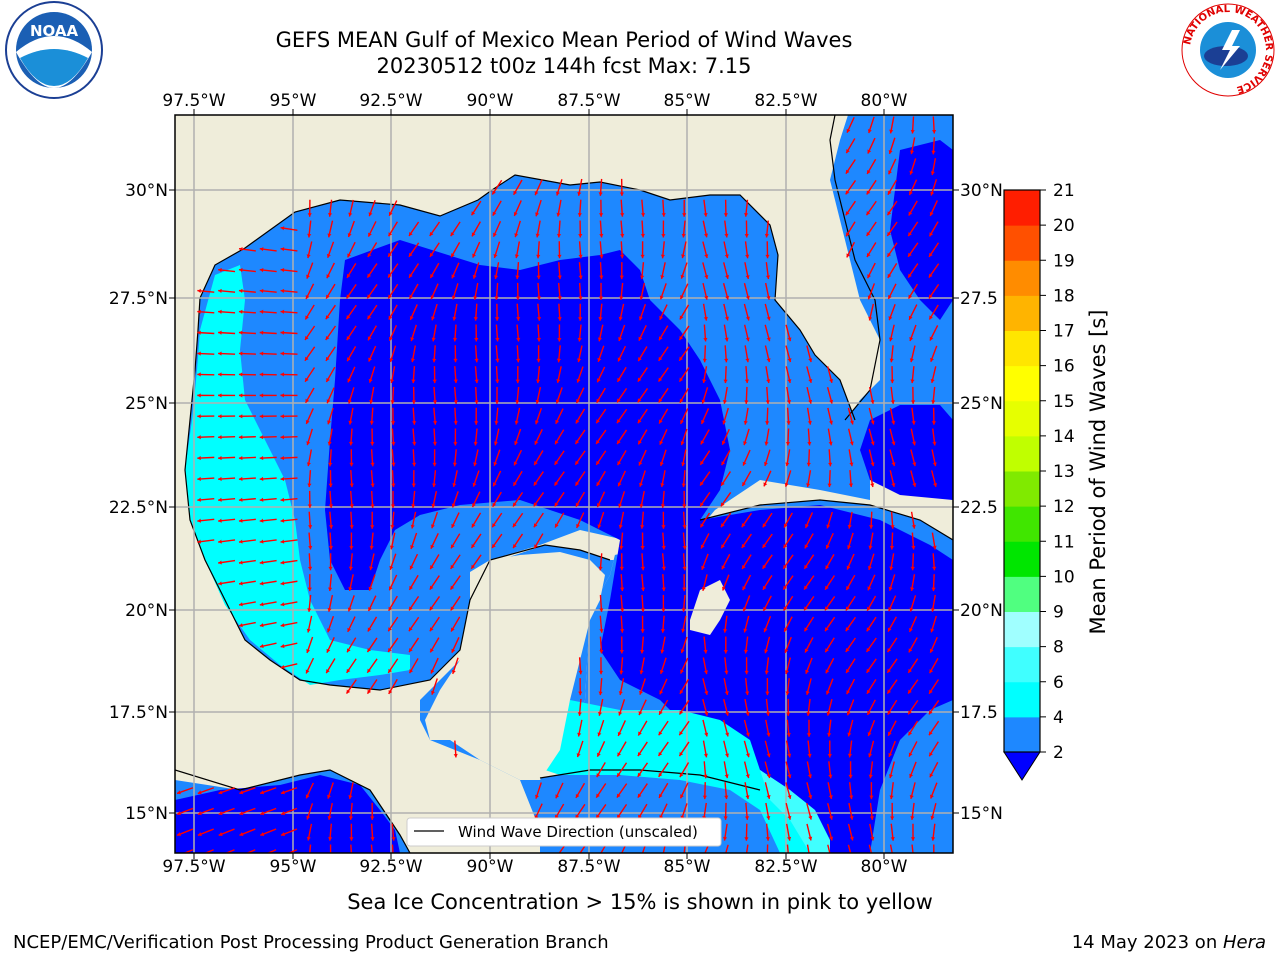 The height and width of the screenshot is (960, 1280). Describe the element at coordinates (588, 101) in the screenshot. I see `lon-tick-top: 87.5°W` at that location.